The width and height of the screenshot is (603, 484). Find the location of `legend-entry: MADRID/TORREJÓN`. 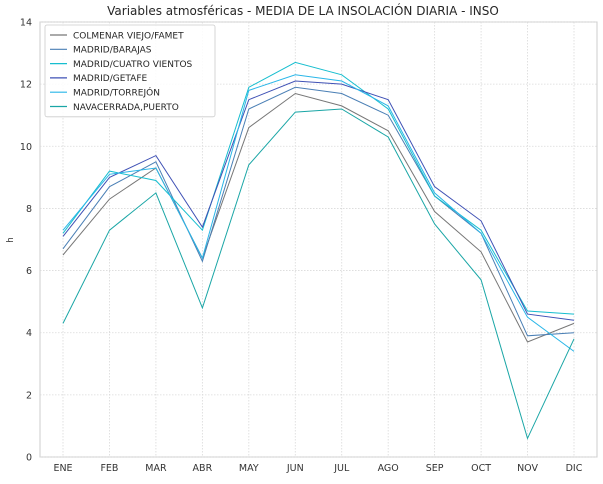

legend-entry: MADRID/TORREJÓN is located at coordinates (116, 93).